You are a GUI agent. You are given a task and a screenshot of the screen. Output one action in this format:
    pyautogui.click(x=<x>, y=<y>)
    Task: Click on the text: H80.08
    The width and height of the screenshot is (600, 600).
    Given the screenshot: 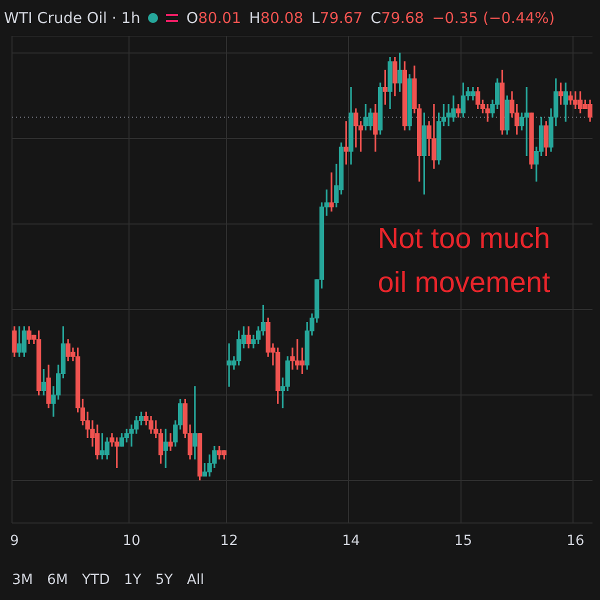 What is the action you would take?
    pyautogui.click(x=276, y=18)
    